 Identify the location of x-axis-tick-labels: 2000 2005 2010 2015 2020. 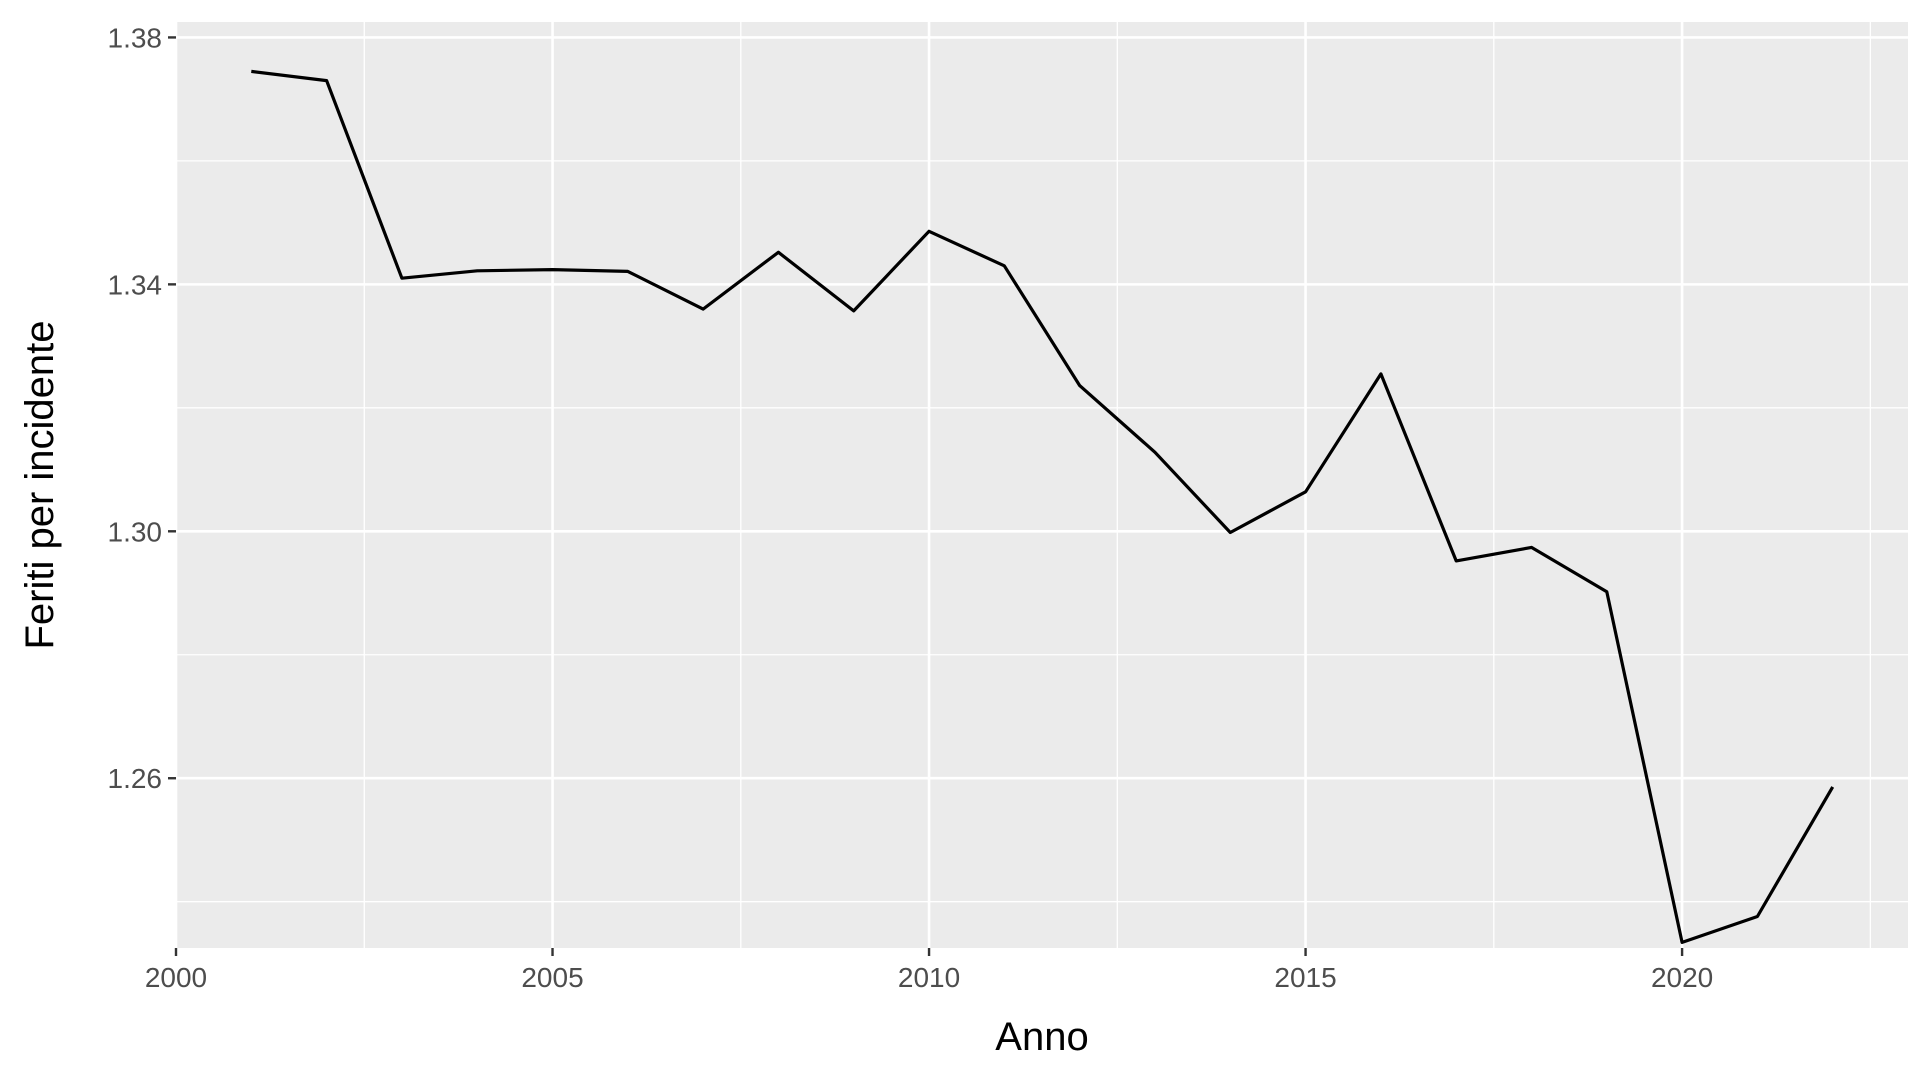
(929, 977).